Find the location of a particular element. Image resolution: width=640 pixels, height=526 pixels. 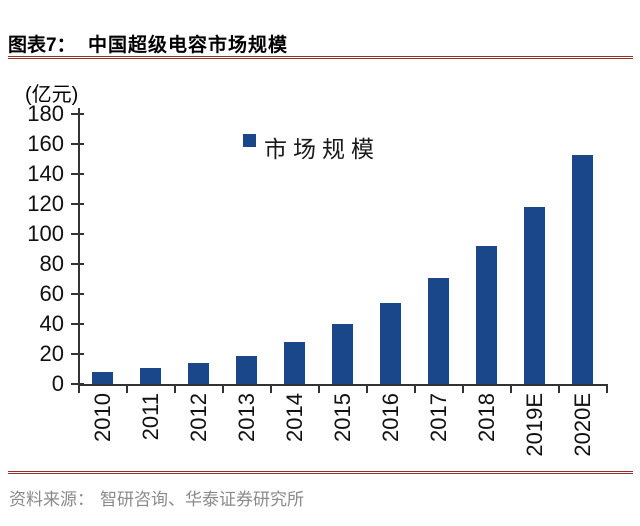

x-tick-label: 2020E is located at coordinates (582, 425).